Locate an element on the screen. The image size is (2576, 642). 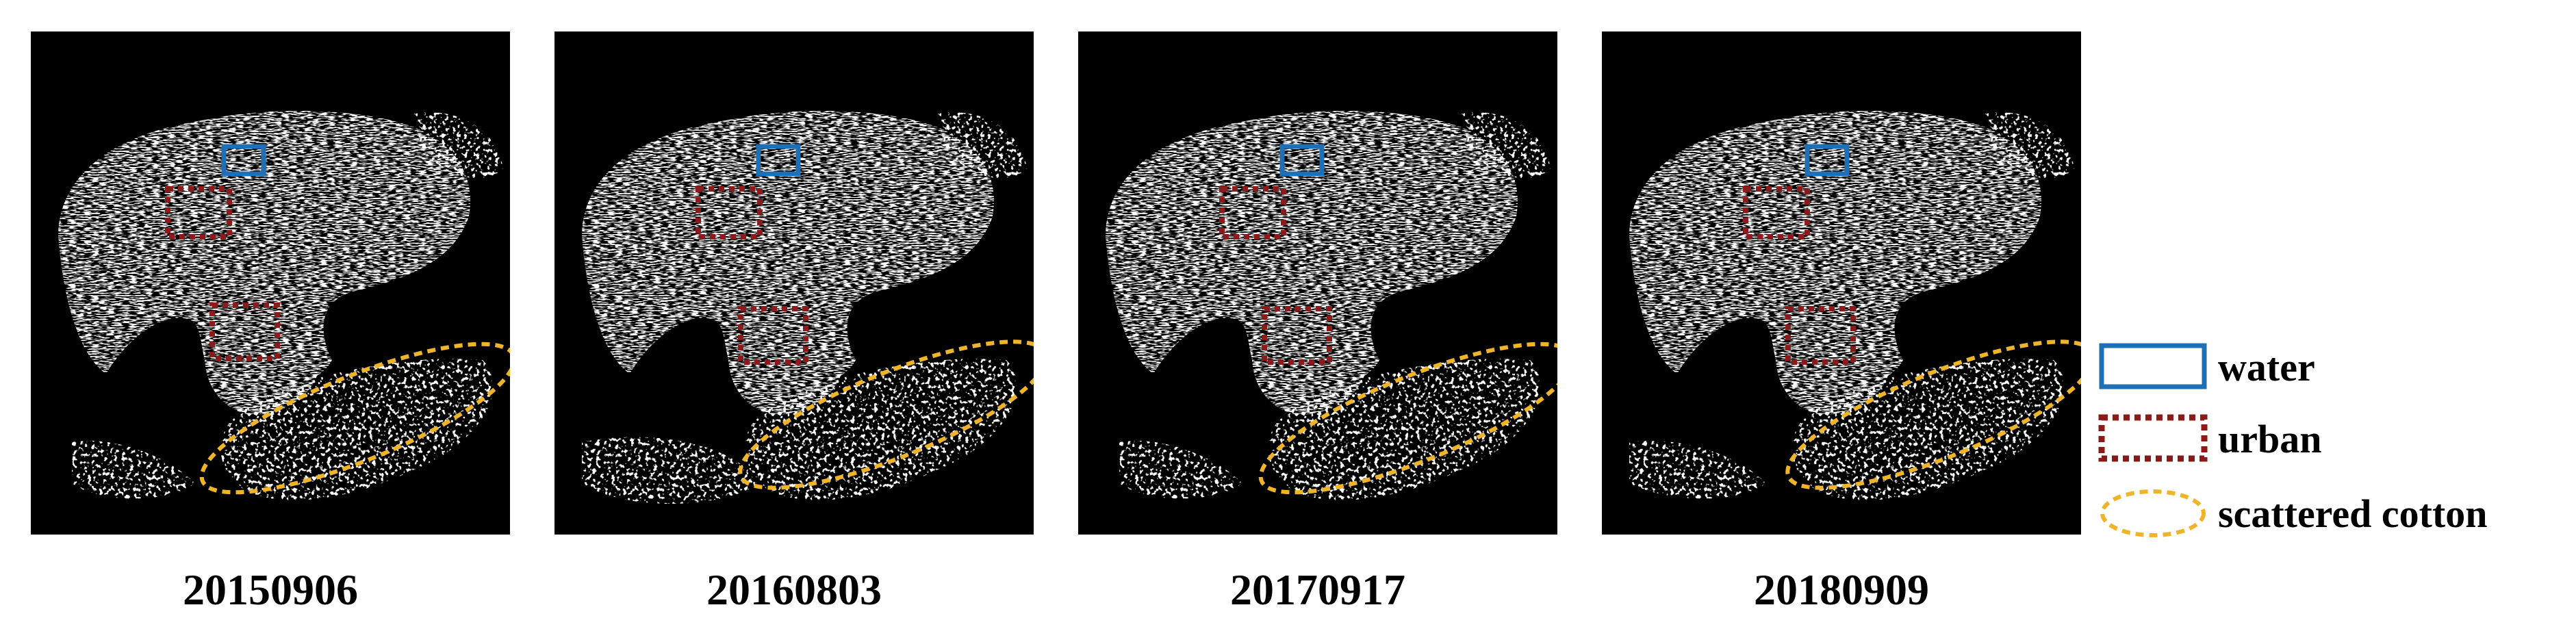
panel-date-label: 20160803 is located at coordinates (794, 590).